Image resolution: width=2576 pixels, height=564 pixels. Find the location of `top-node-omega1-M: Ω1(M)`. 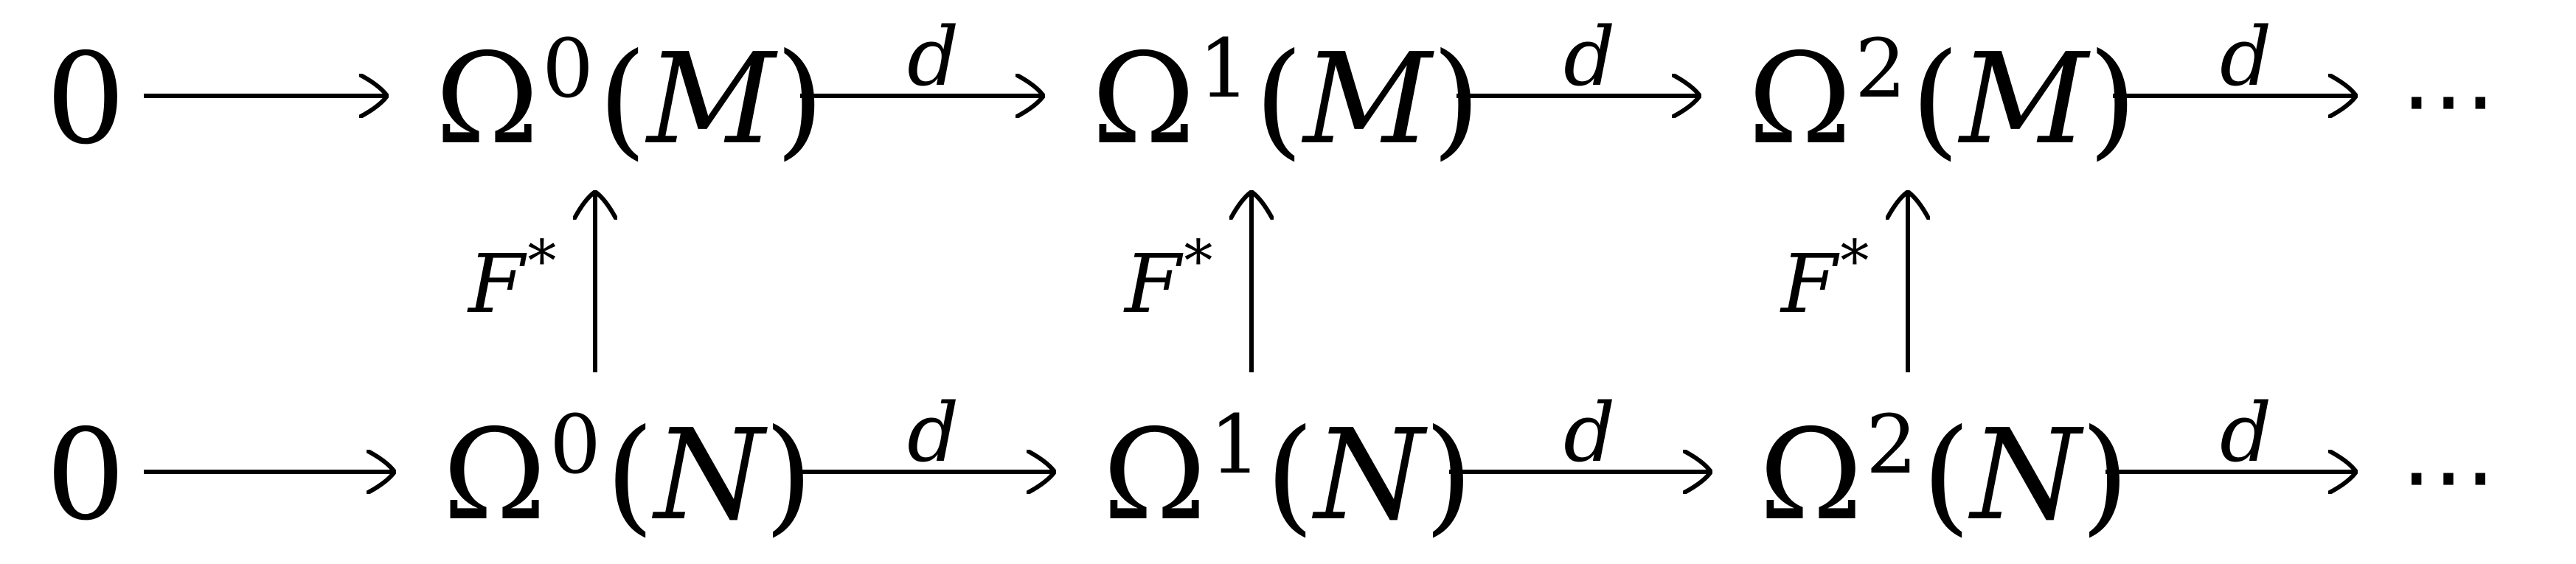

top-node-omega1-M: Ω1(M) is located at coordinates (1286, 95).